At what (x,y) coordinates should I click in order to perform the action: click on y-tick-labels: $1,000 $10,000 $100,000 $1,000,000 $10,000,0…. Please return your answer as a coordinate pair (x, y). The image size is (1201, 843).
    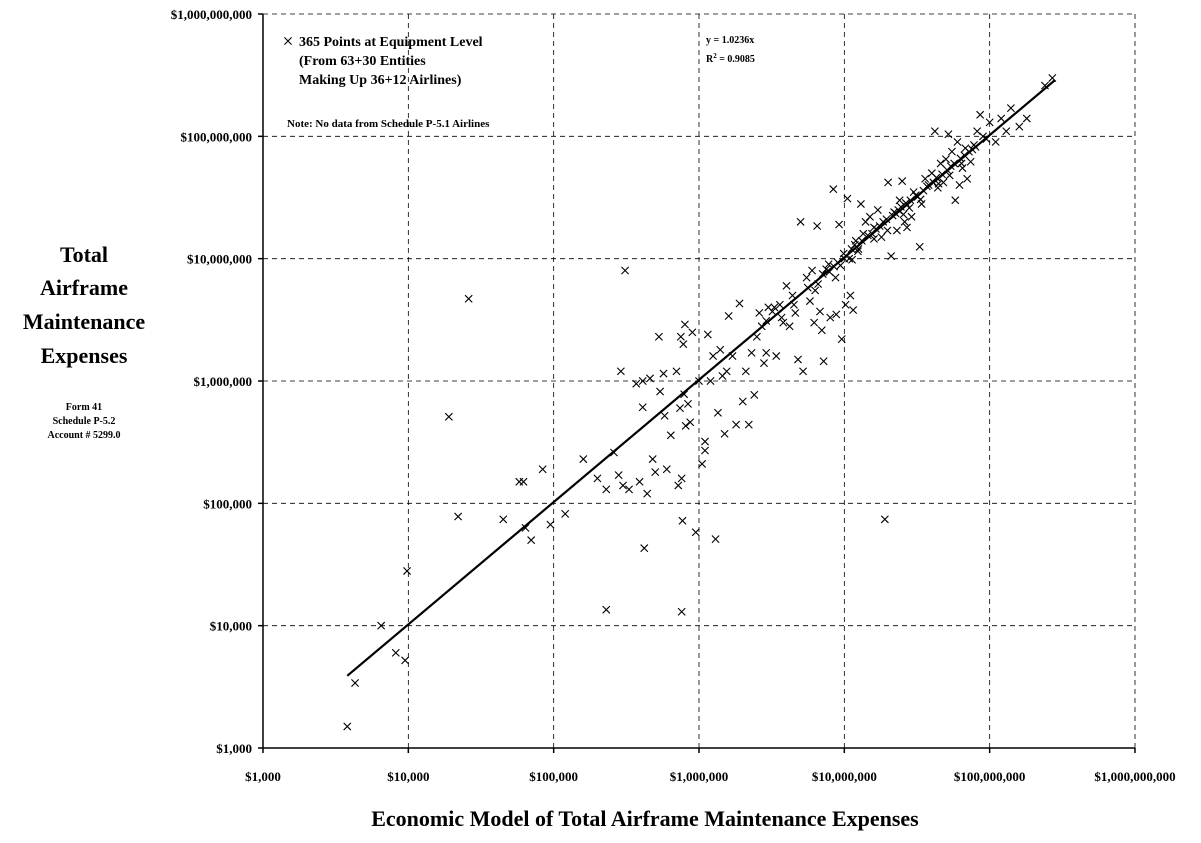
    Looking at the image, I should click on (211, 381).